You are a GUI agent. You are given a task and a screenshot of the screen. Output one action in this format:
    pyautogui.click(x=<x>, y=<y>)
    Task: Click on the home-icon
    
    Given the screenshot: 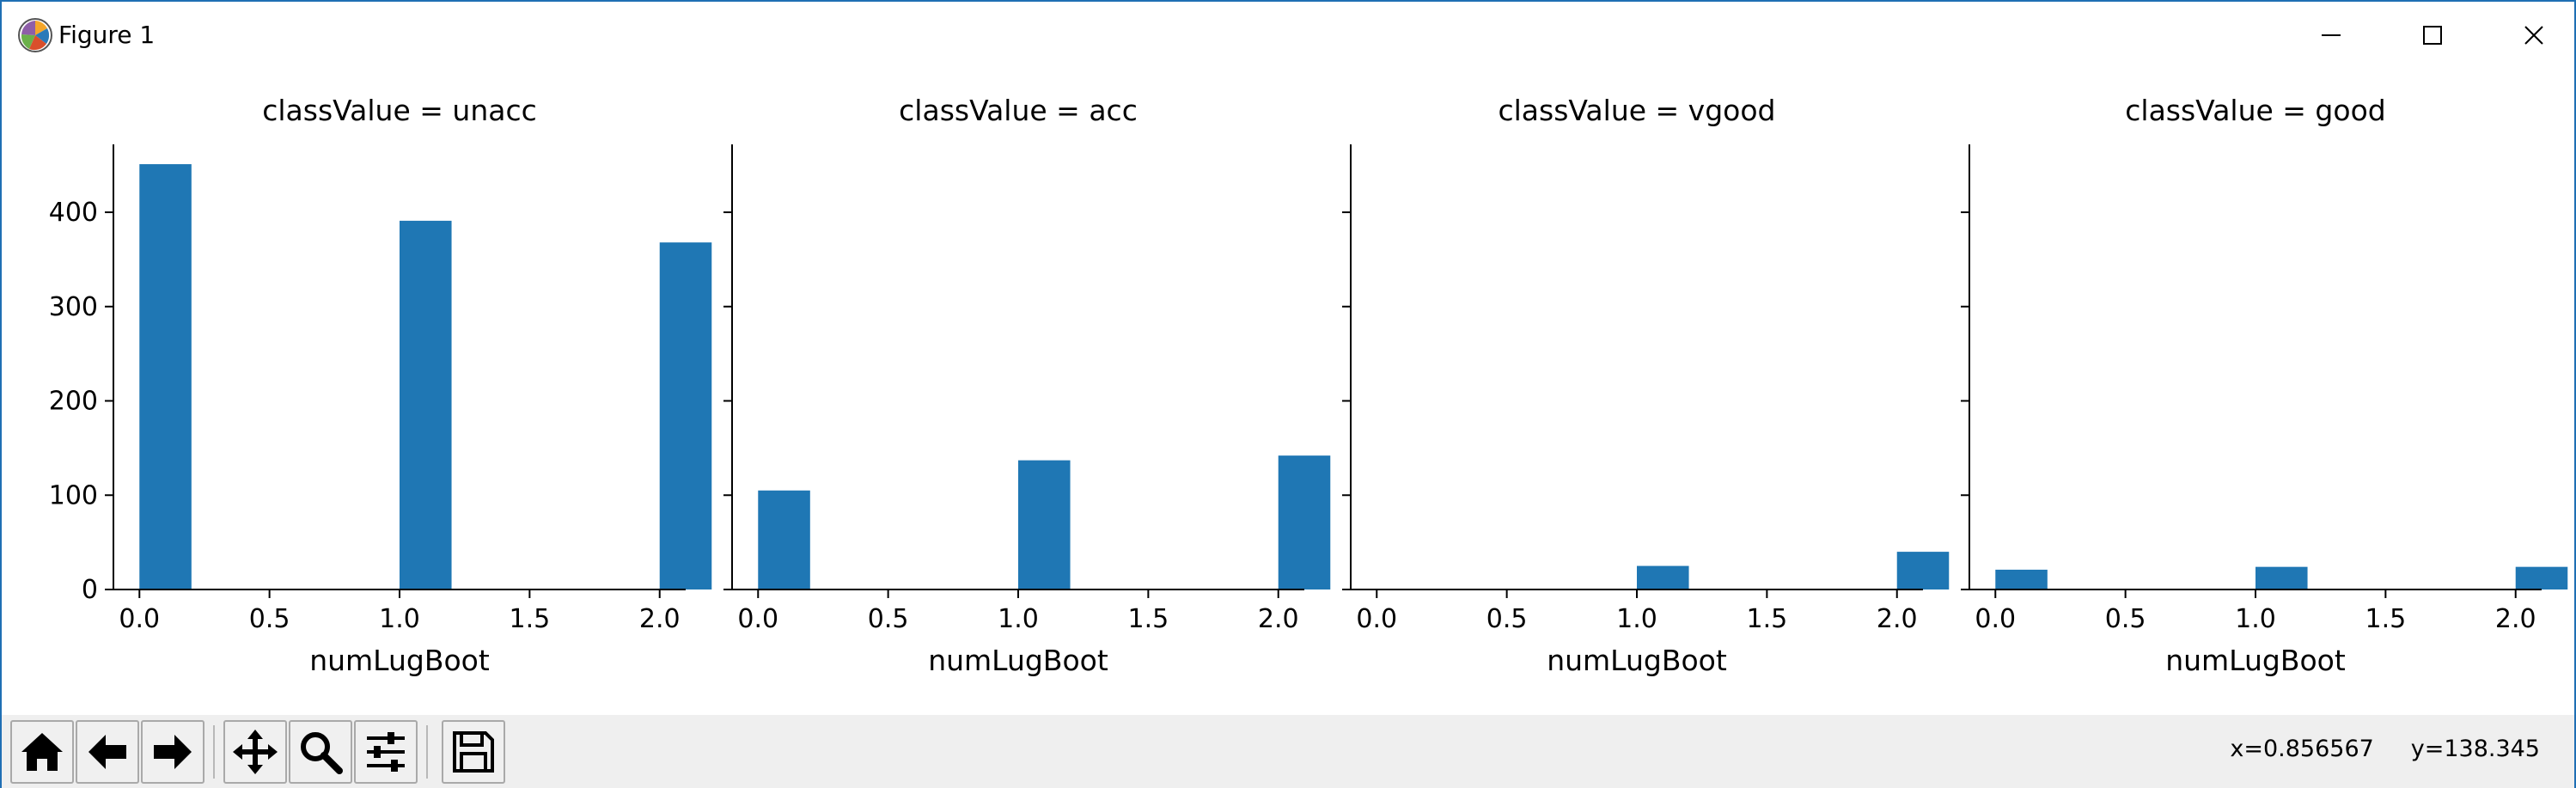 What is the action you would take?
    pyautogui.click(x=42, y=752)
    